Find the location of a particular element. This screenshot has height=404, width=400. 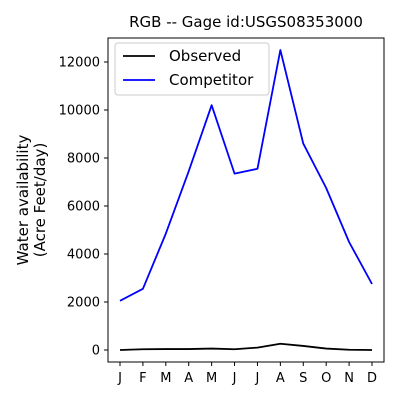

y-tick-label: 12000 is located at coordinates (79, 63).